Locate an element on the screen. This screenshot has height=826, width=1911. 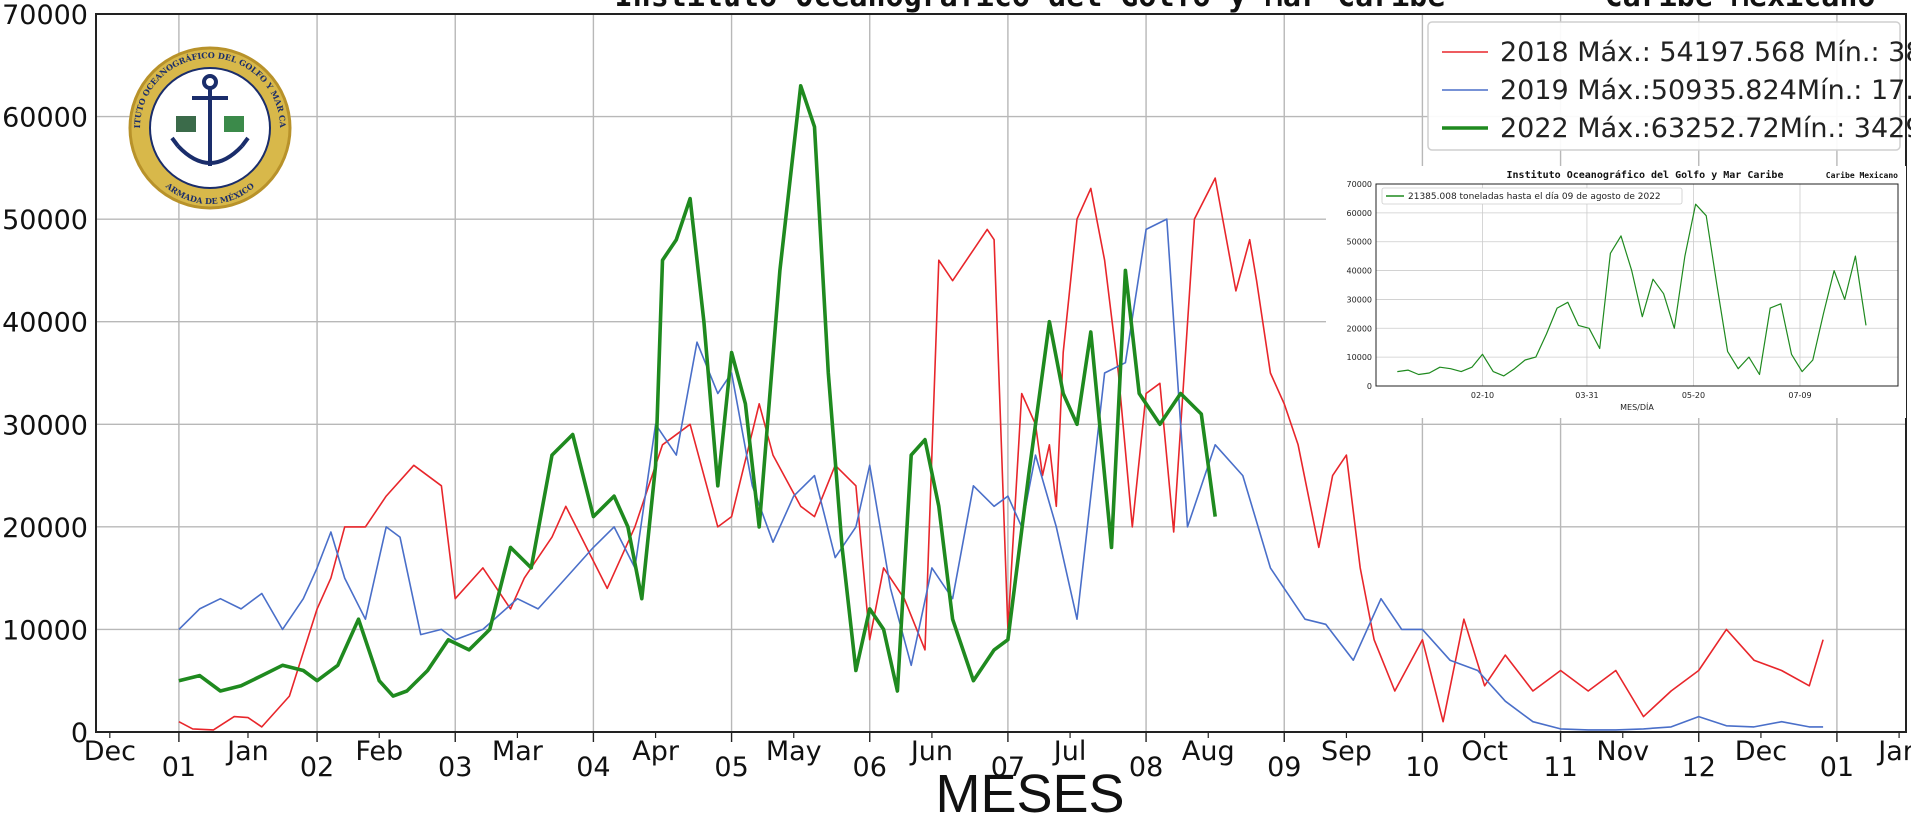
x-minor-tick-label: Feb is located at coordinates (379, 751).